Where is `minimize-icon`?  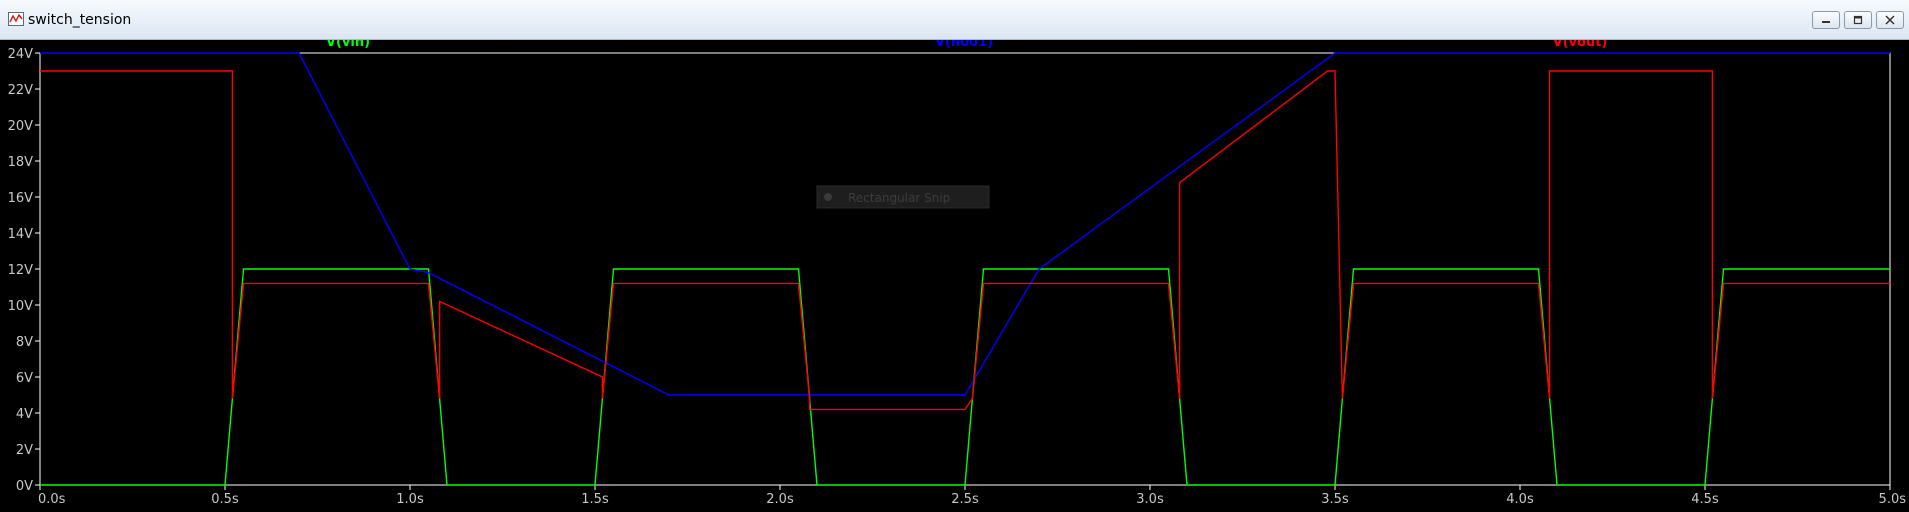
minimize-icon is located at coordinates (1826, 22).